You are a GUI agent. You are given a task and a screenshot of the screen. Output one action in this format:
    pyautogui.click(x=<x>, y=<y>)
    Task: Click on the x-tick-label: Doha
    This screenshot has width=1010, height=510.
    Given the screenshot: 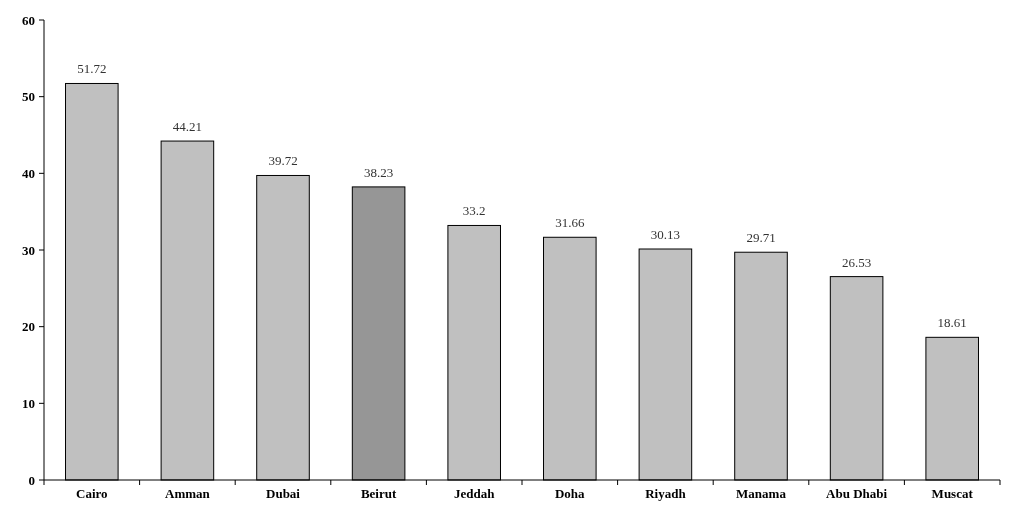 What is the action you would take?
    pyautogui.click(x=570, y=493)
    